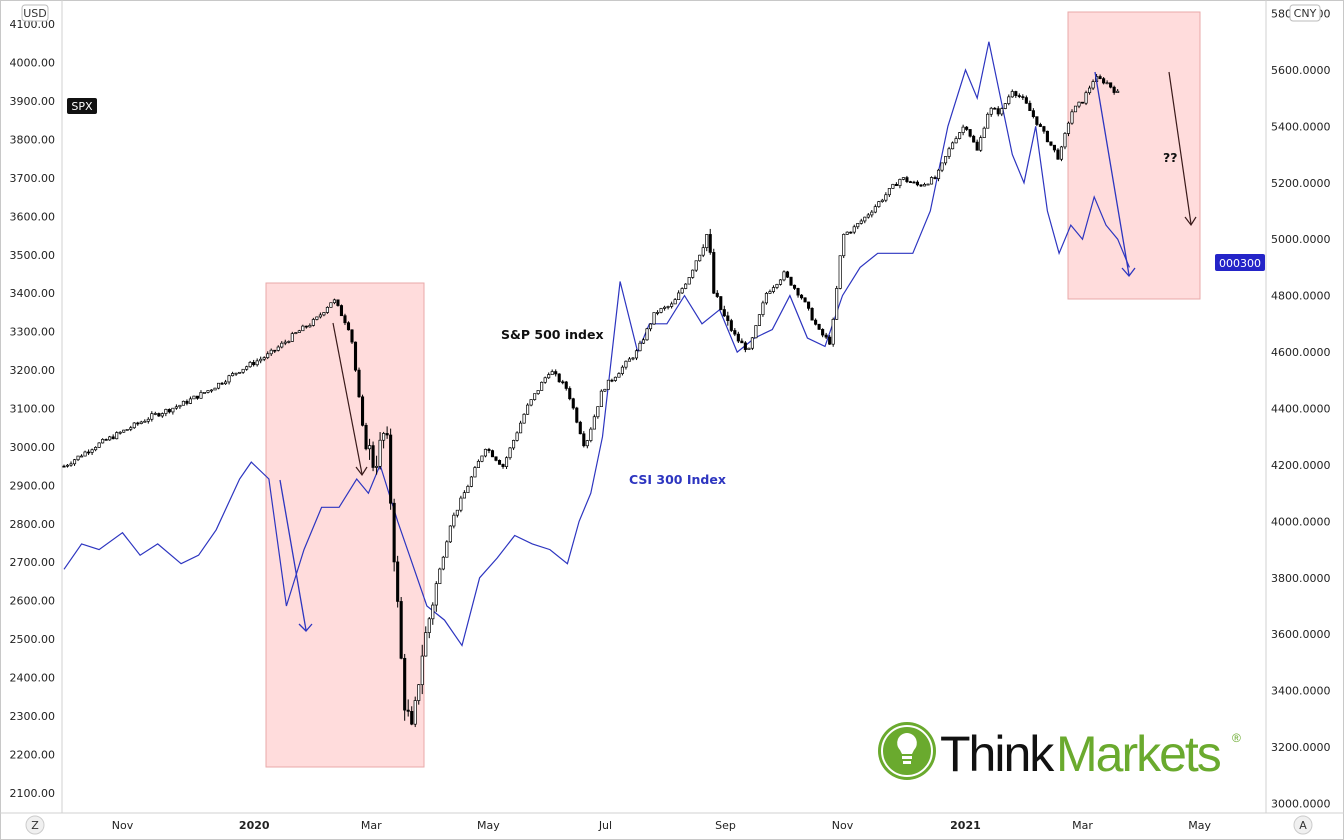 Image resolution: width=1344 pixels, height=840 pixels. Describe the element at coordinates (293, 555) in the screenshot. I see `csi-arrow-2020` at that location.